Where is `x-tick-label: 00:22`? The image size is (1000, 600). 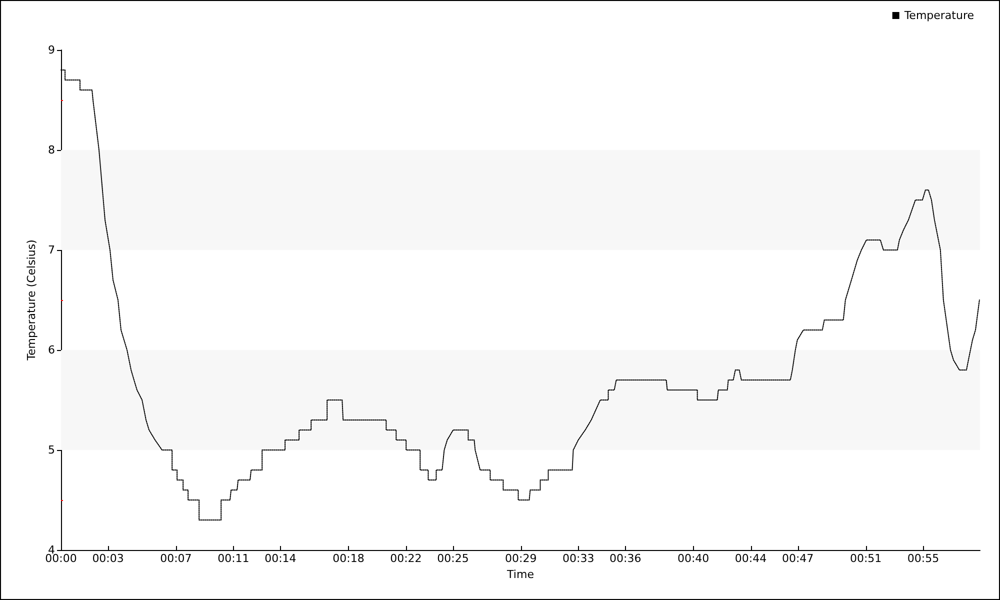
x-tick-label: 00:22 is located at coordinates (406, 558).